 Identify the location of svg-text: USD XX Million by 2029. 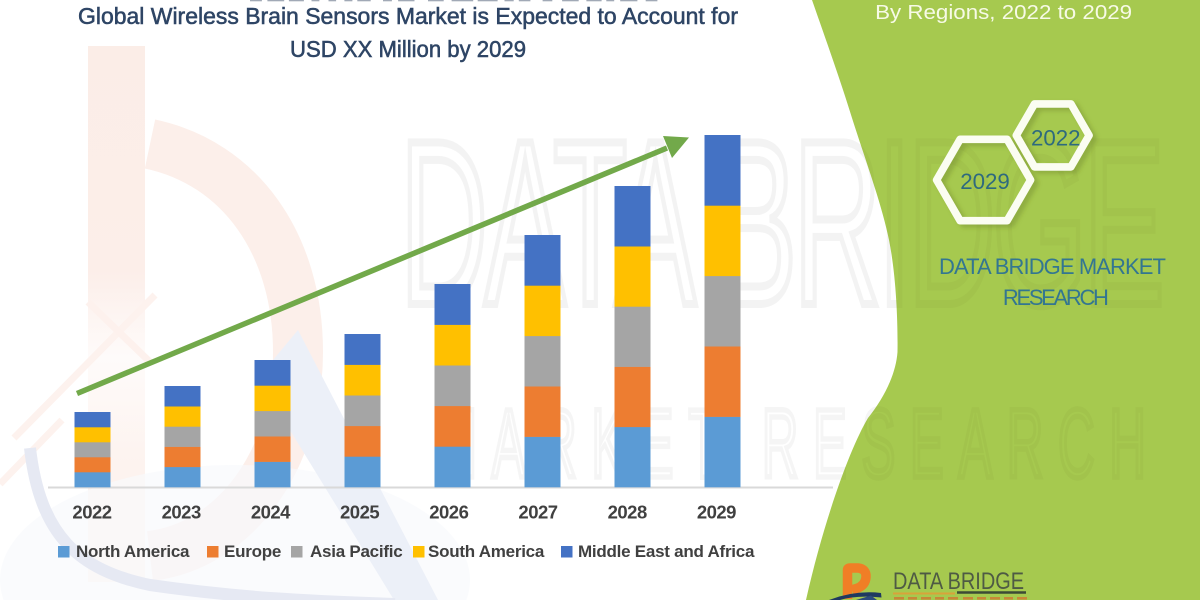
(408, 49).